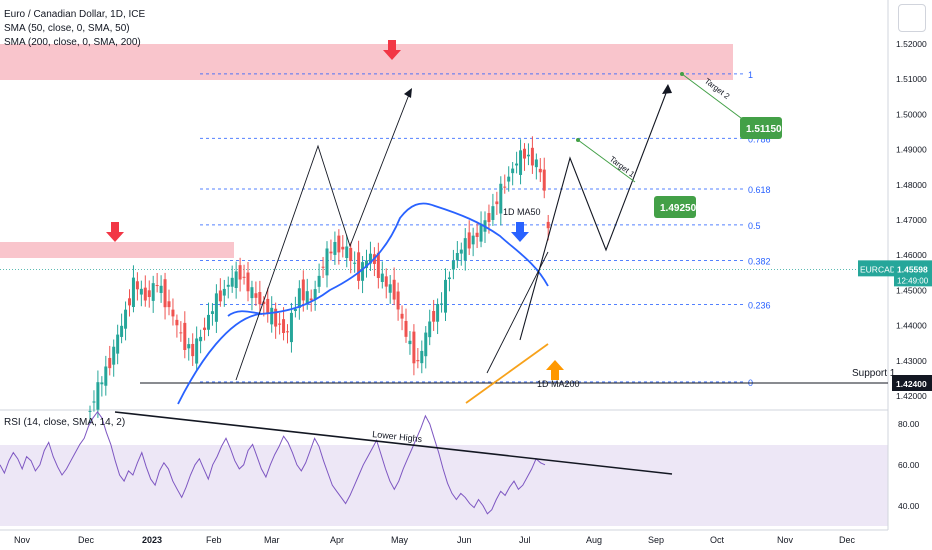  I want to click on target1-box, so click(675, 207).